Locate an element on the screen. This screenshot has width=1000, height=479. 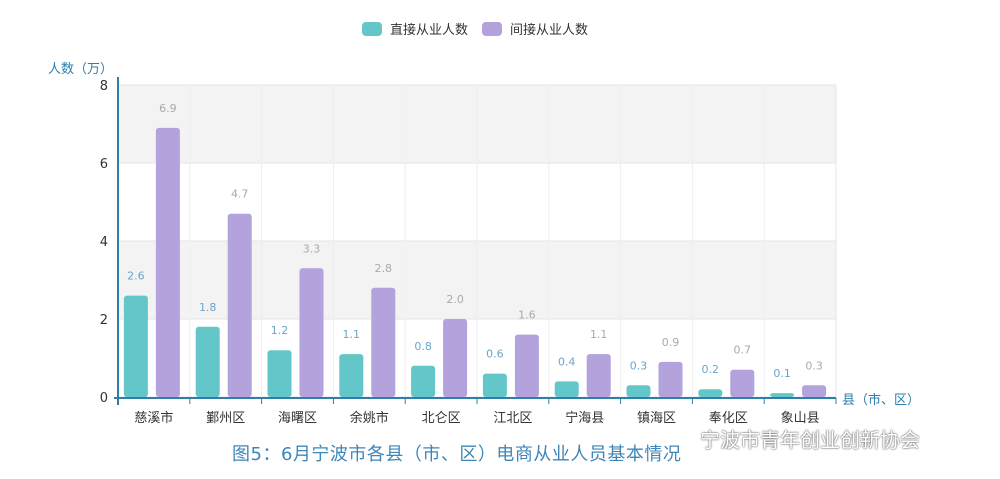
data-label: 1.6 is located at coordinates (527, 315).